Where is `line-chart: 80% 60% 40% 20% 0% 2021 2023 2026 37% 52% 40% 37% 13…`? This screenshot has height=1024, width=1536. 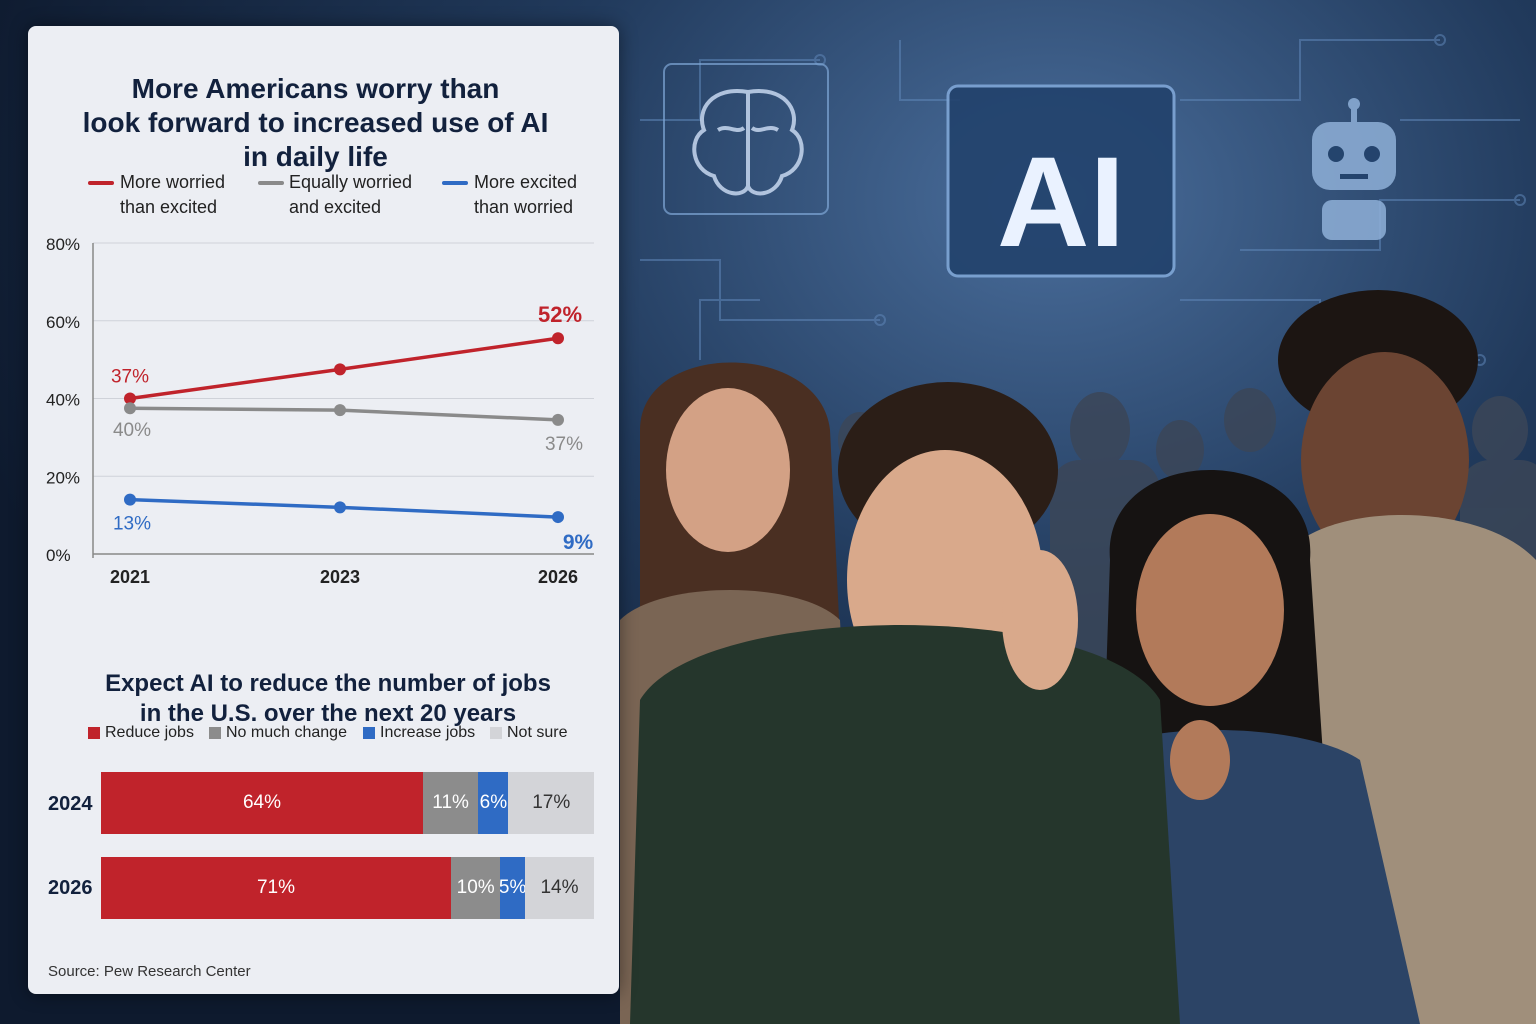 line-chart: 80% 60% 40% 20% 0% 2021 2023 2026 37% 52% 40% 37% 13… is located at coordinates (320, 411).